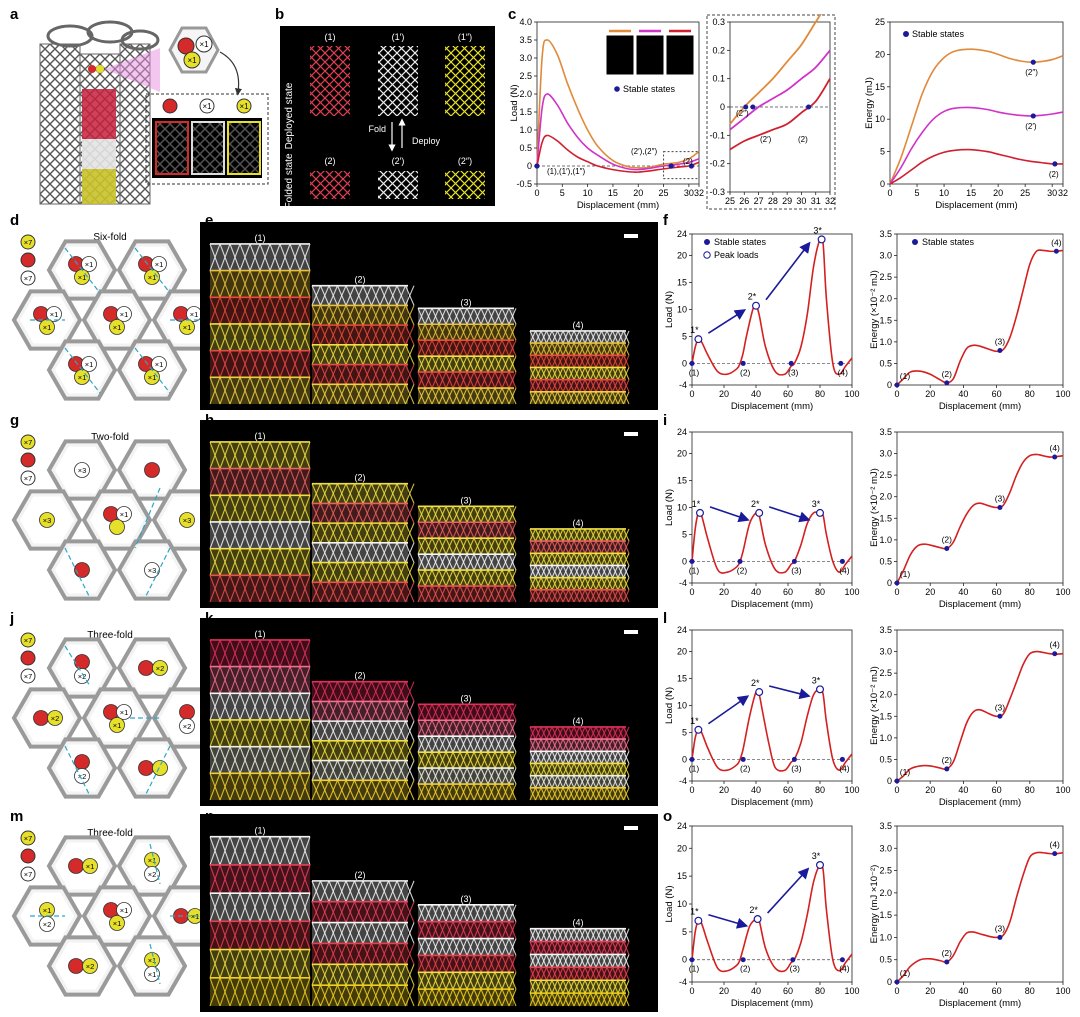 The width and height of the screenshot is (1080, 1017). Describe the element at coordinates (816, 201) in the screenshot. I see `x-tick-label: 31` at that location.